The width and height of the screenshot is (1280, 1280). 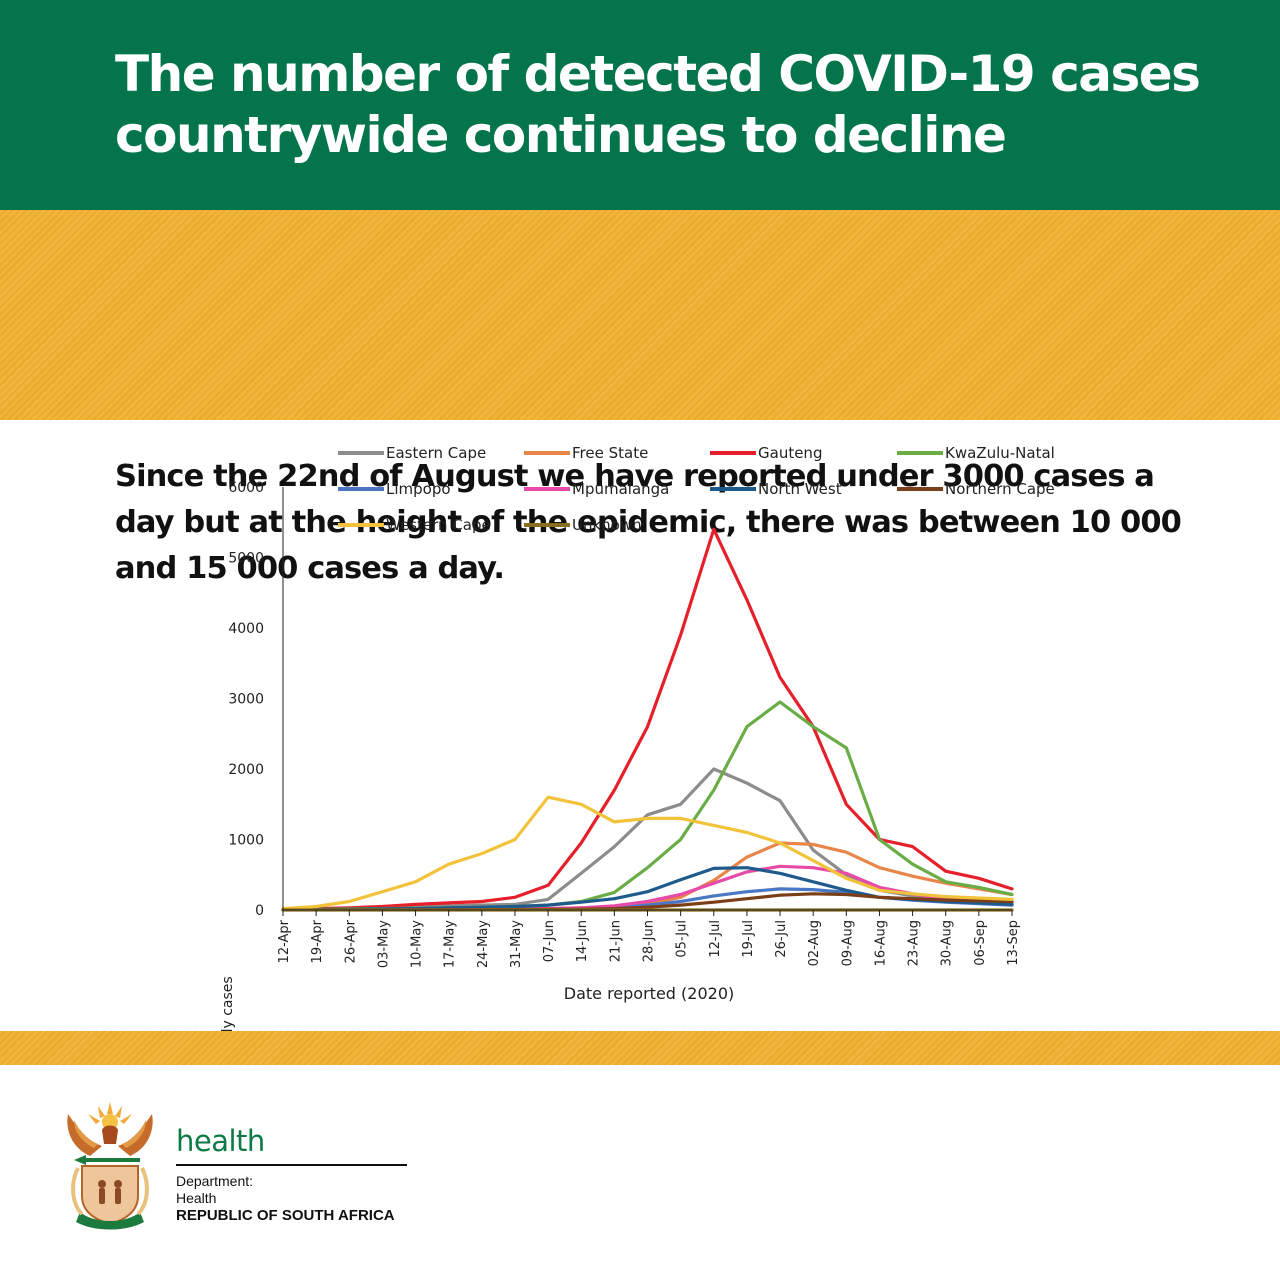 I want to click on x-tick-label: 24-May, so click(x=483, y=944).